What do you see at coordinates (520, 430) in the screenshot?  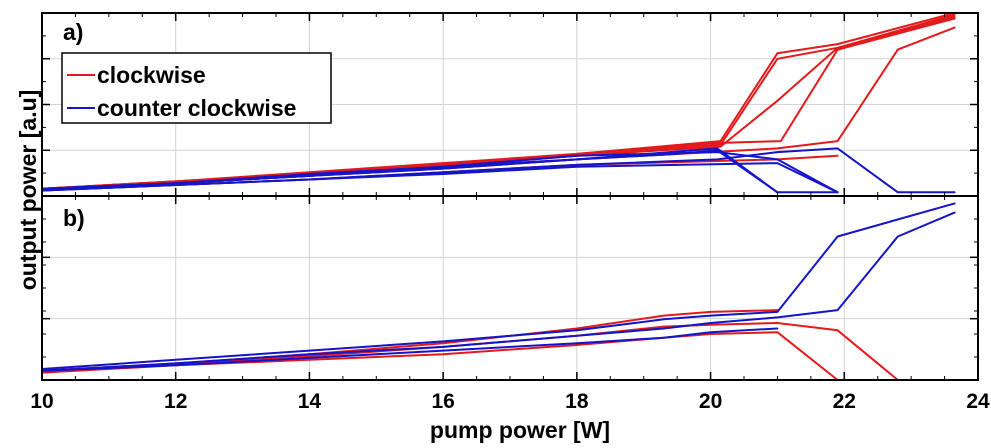 I see `x-axis-label: pump power [W]` at bounding box center [520, 430].